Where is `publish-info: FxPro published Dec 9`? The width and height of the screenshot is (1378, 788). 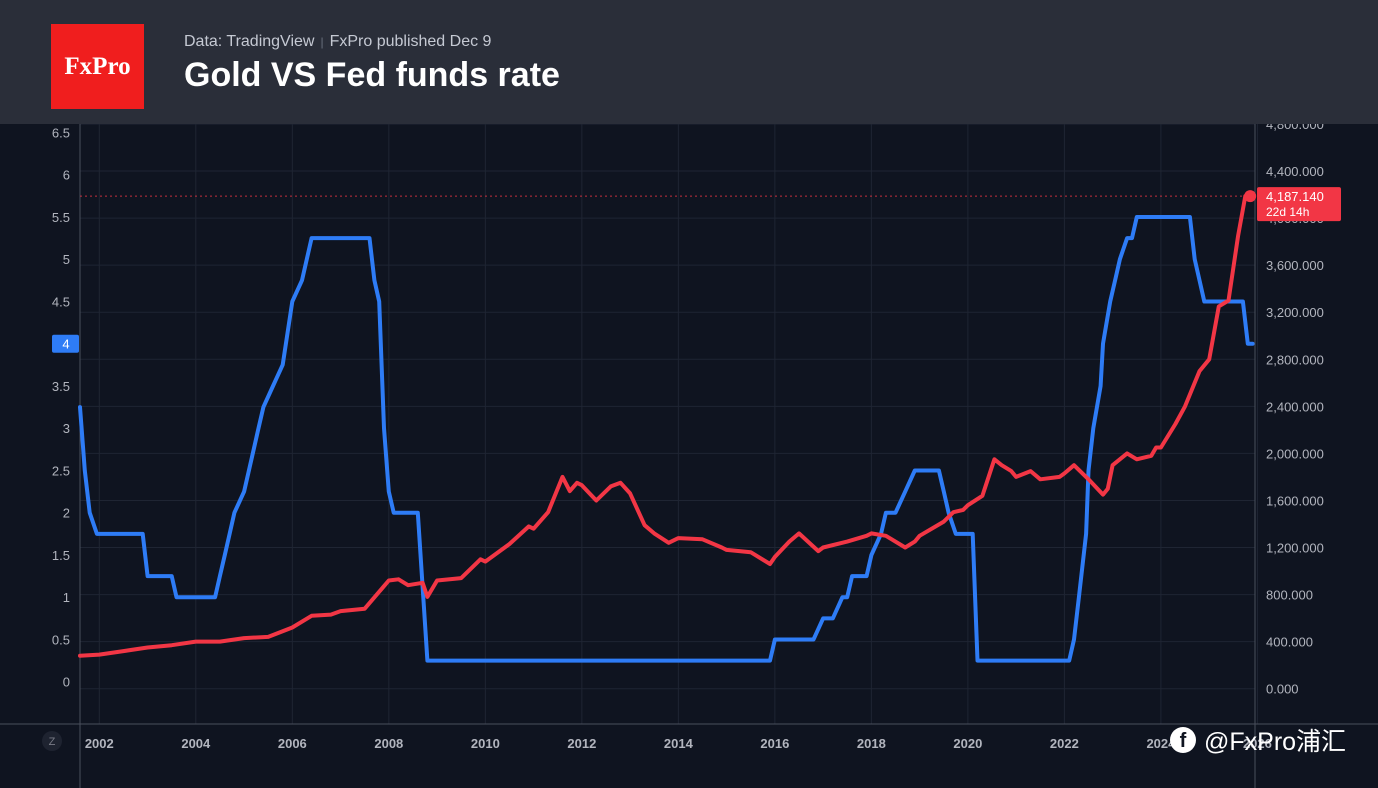 publish-info: FxPro published Dec 9 is located at coordinates (410, 41).